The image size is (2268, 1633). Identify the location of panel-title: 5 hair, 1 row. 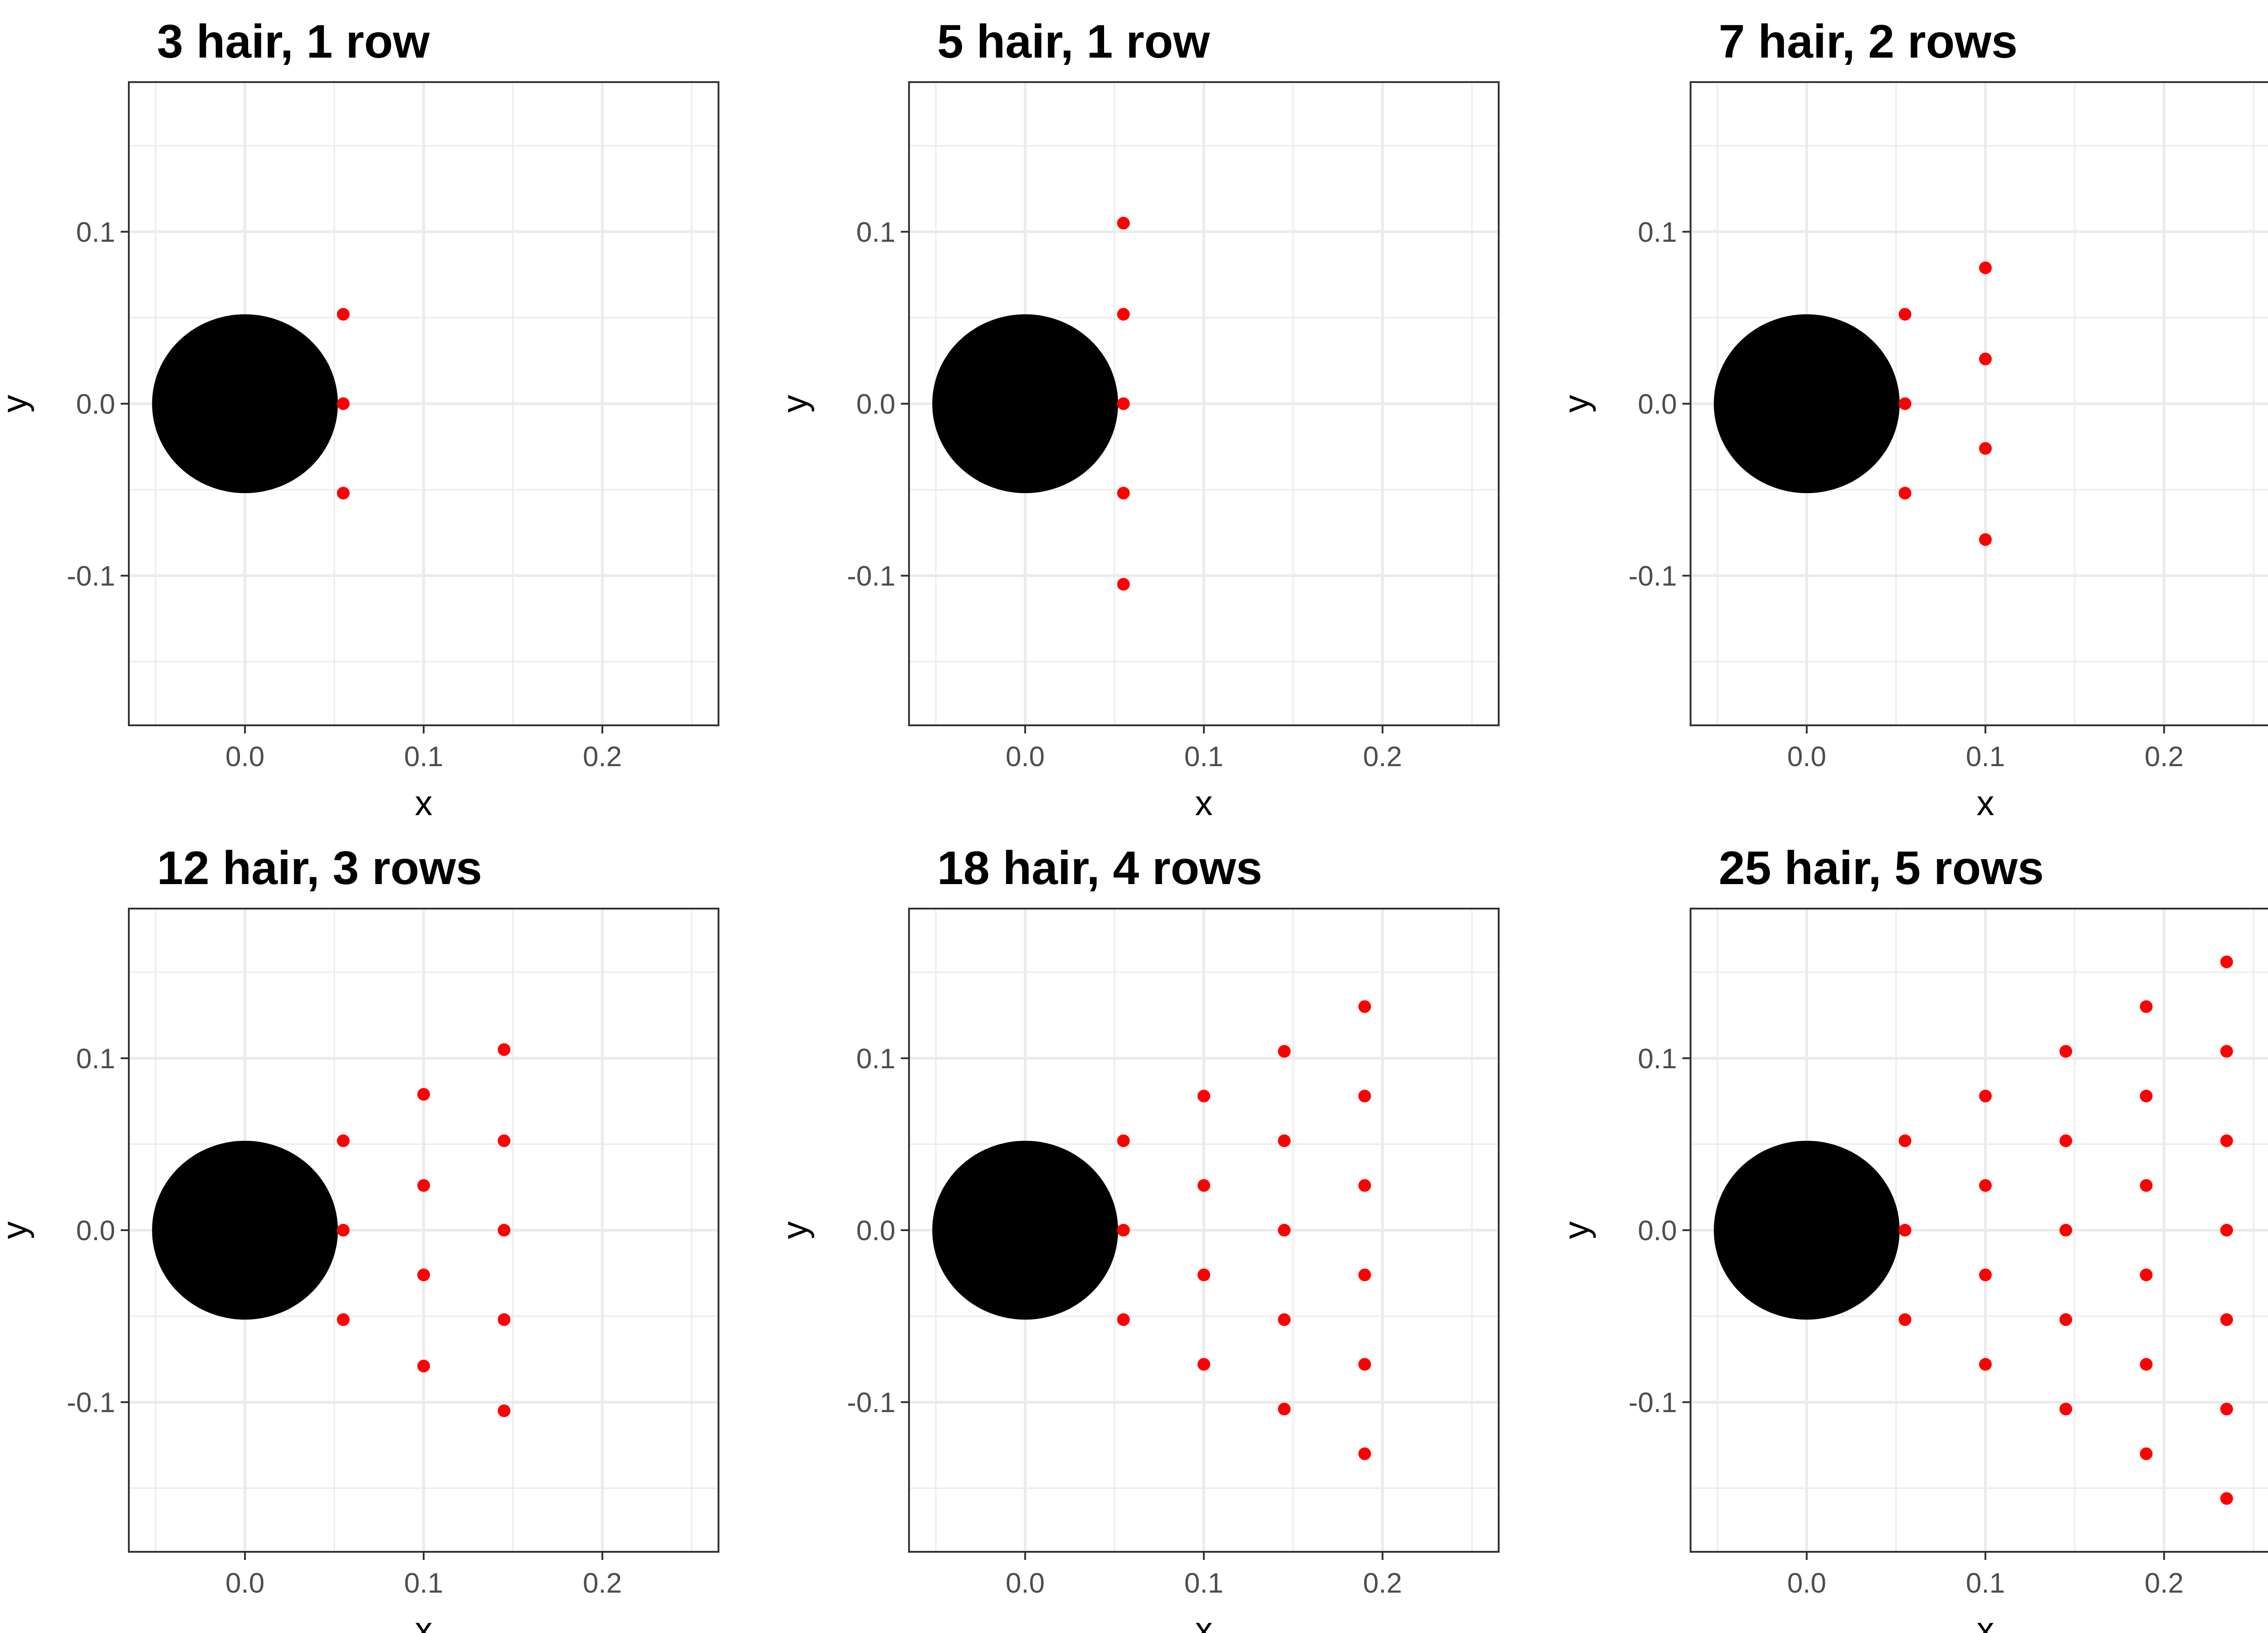
(1073, 41).